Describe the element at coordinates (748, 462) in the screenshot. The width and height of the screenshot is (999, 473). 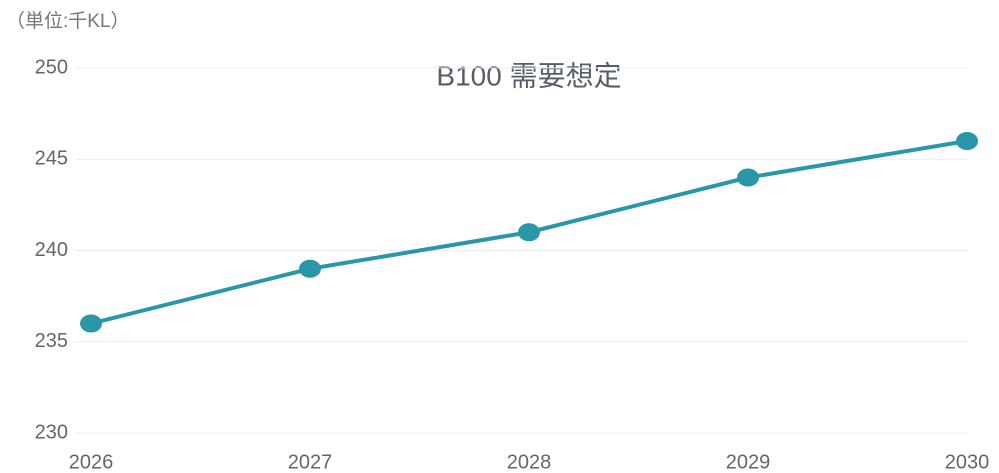
I see `x-tick-label: 2029` at that location.